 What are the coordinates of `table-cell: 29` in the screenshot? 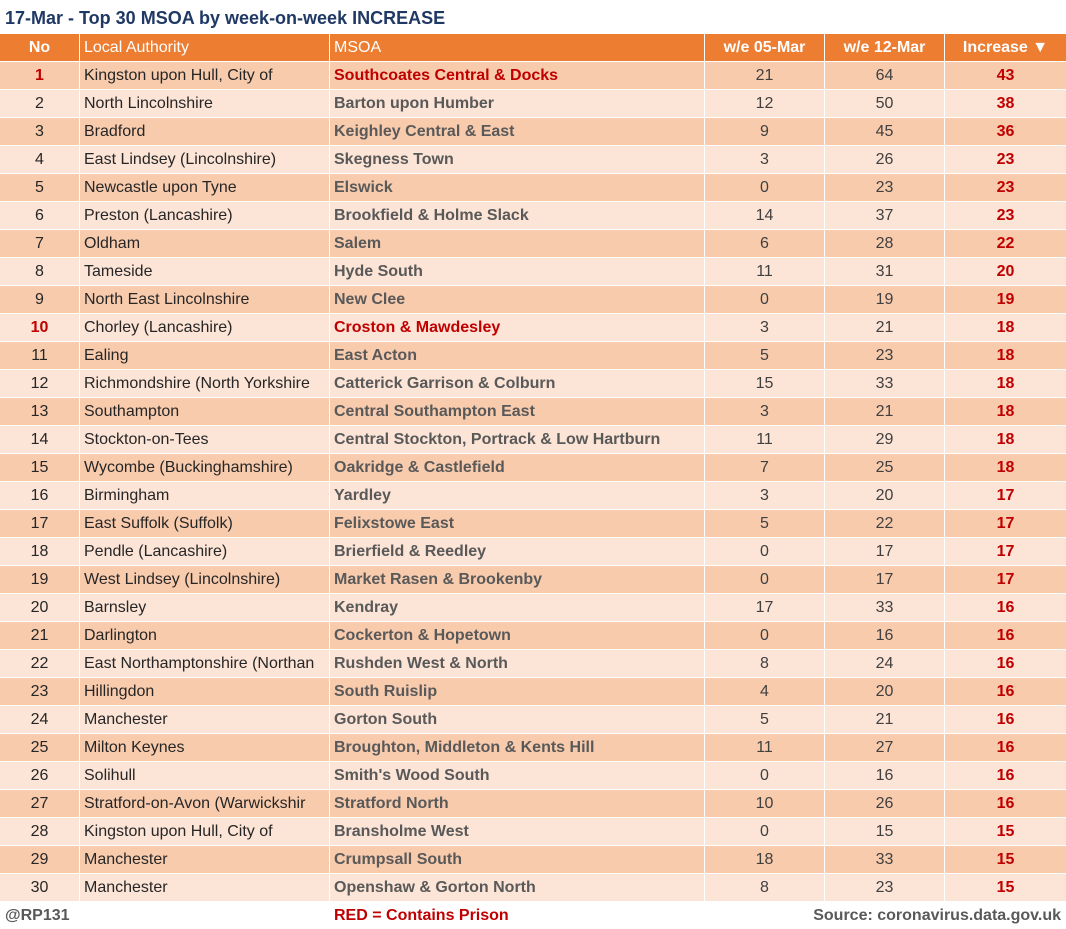 It's located at (885, 440).